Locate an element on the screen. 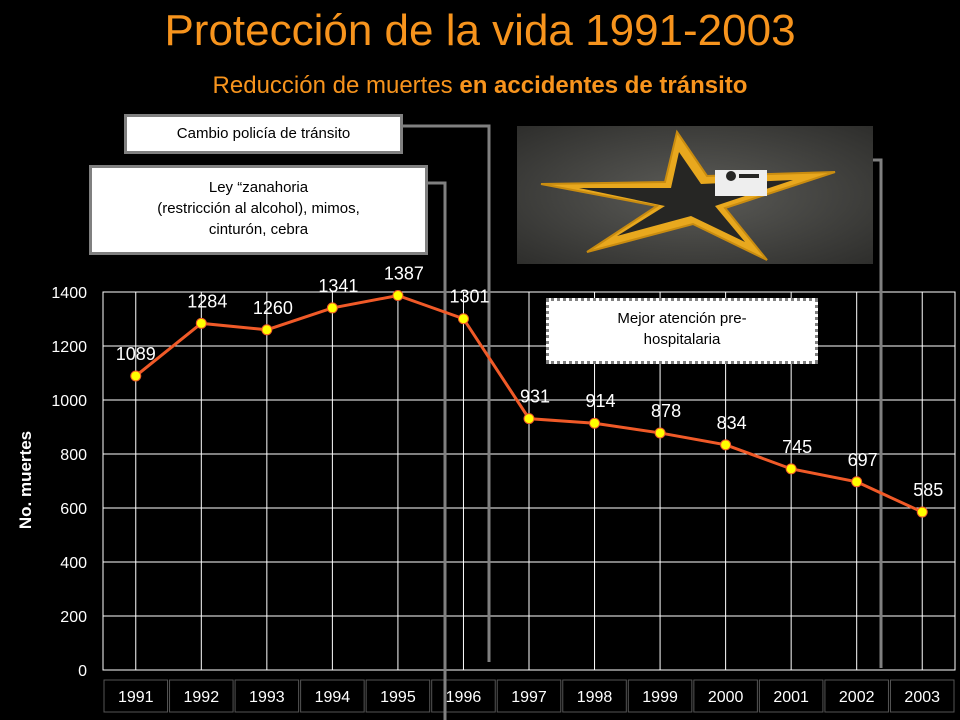  data-label-2001: 745 is located at coordinates (797, 447).